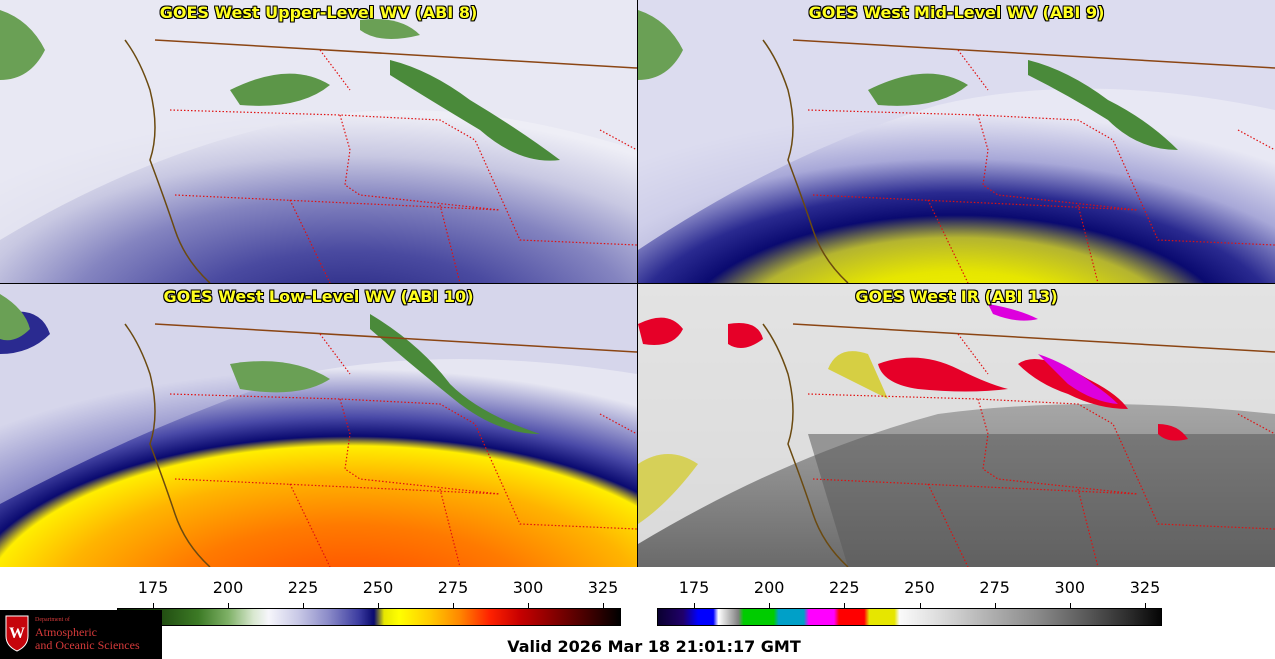  What do you see at coordinates (303, 587) in the screenshot?
I see `wv-colorbar-tick-label: 225` at bounding box center [303, 587].